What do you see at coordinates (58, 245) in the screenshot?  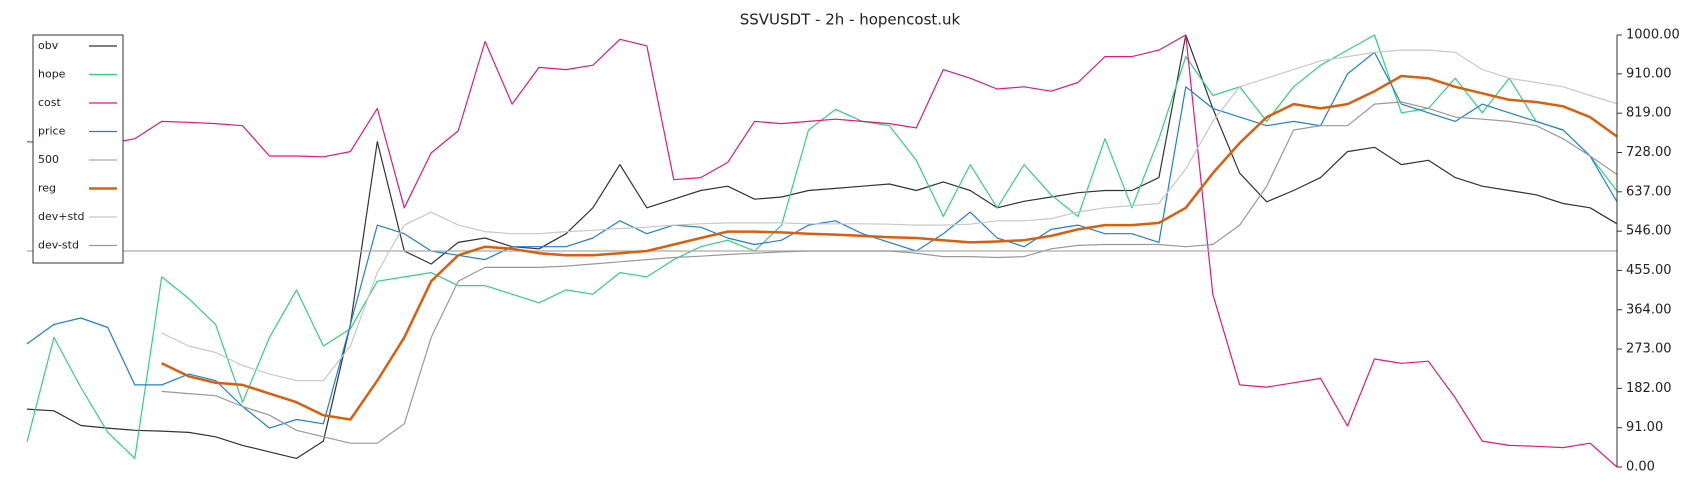 I see `legend-label: dev-std` at bounding box center [58, 245].